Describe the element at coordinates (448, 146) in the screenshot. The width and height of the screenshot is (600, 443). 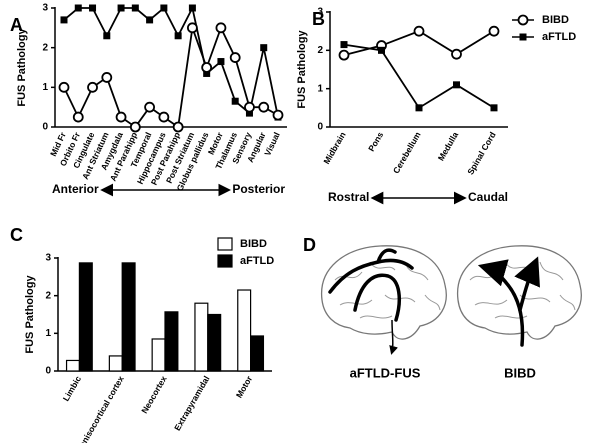
I see `x-tick-label: Medulla` at that location.